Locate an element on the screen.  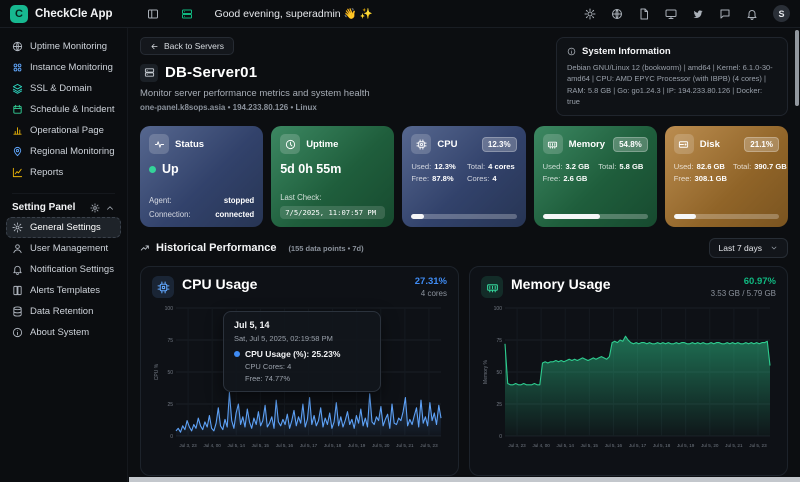
sidebar-item-schedule-incident: Schedule & Incident is located at coordinates (63, 109).